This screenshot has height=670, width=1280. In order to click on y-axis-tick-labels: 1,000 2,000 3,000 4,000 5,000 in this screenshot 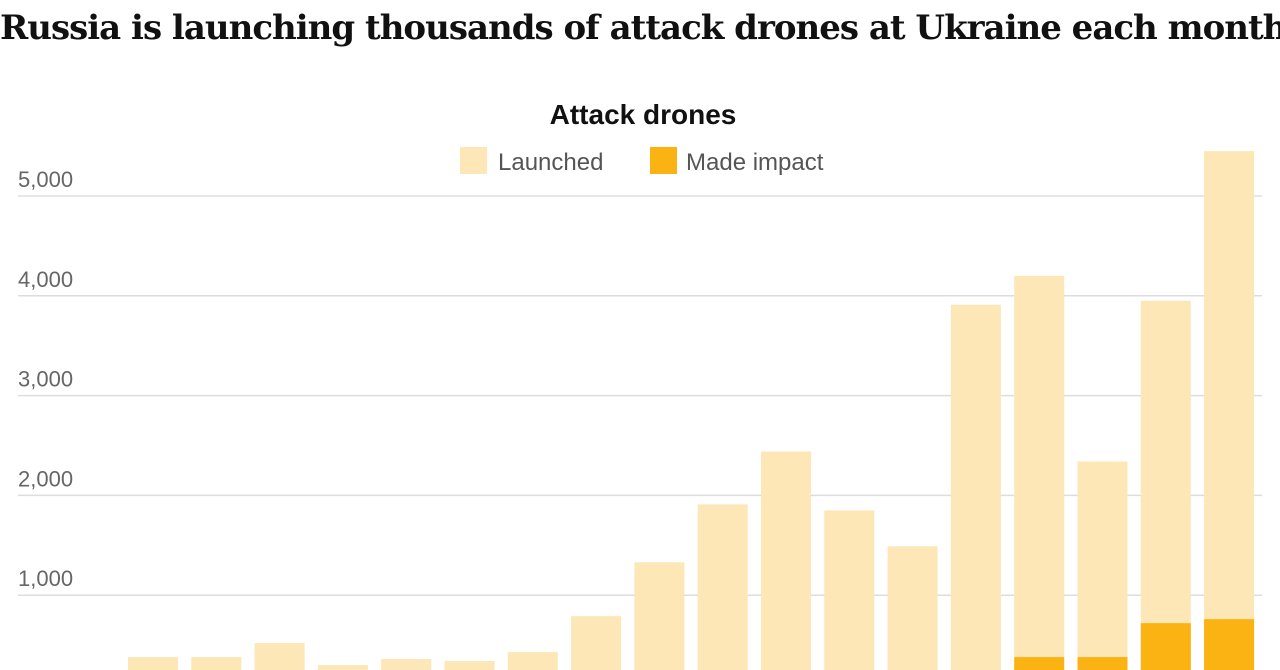, I will do `click(45, 379)`.